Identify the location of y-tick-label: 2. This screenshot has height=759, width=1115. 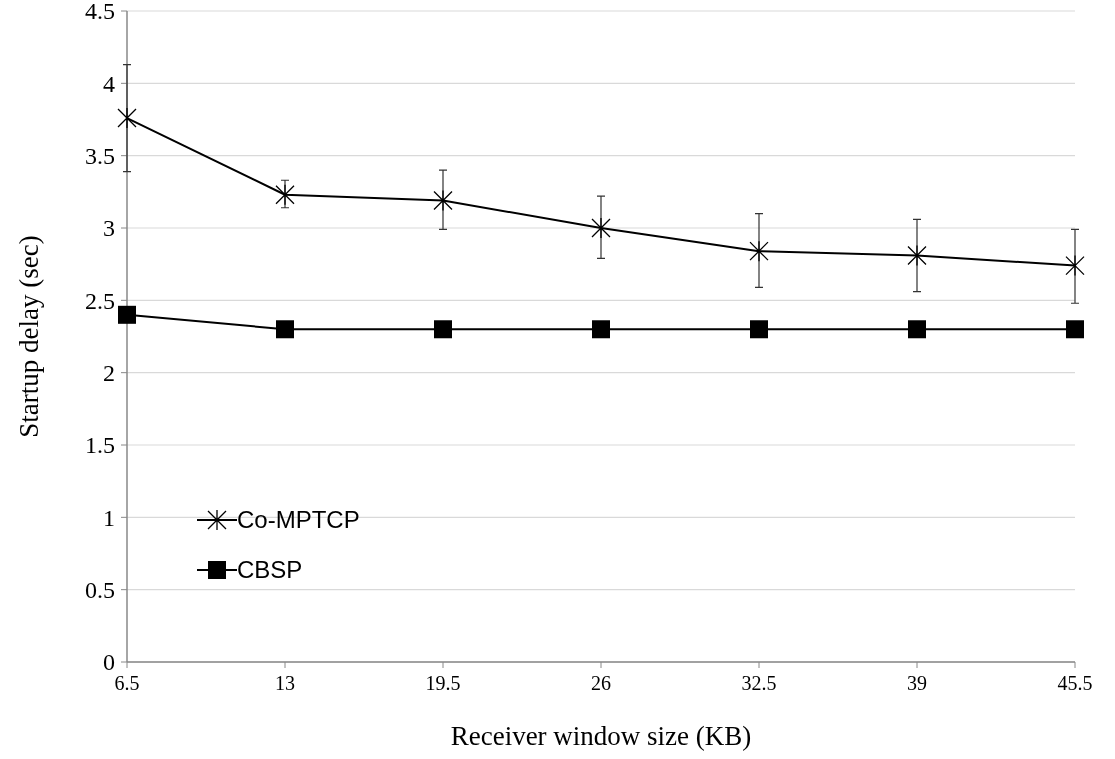
(109, 373).